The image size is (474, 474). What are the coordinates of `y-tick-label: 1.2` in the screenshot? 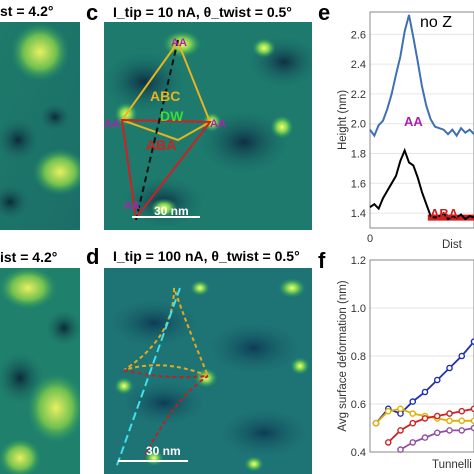 It's located at (358, 261).